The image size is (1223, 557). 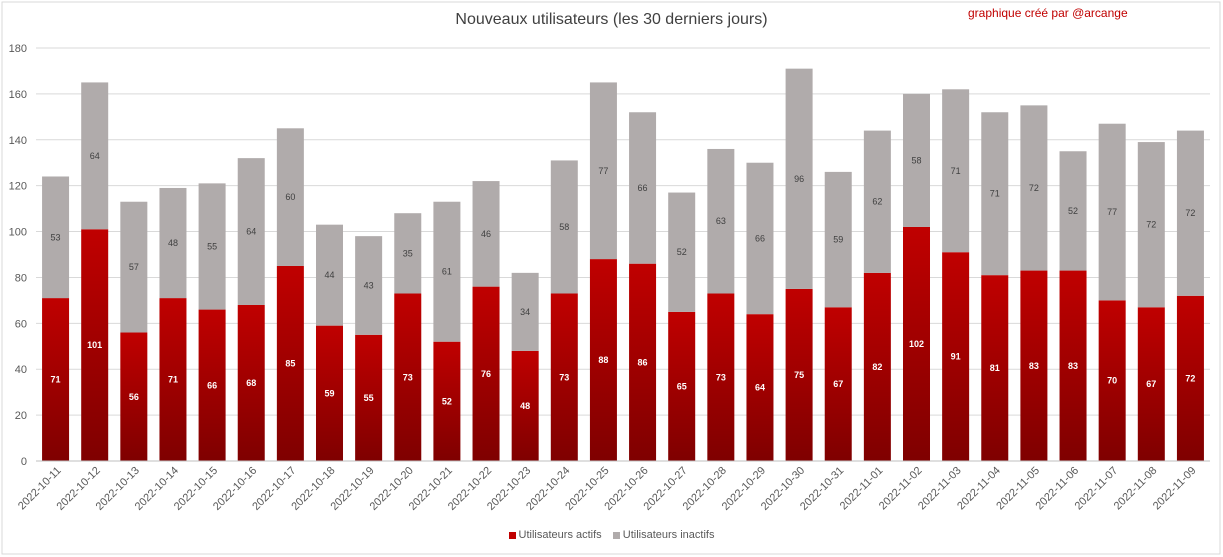 I want to click on data-label-inactive-2022-10-13: 57, so click(x=134, y=267).